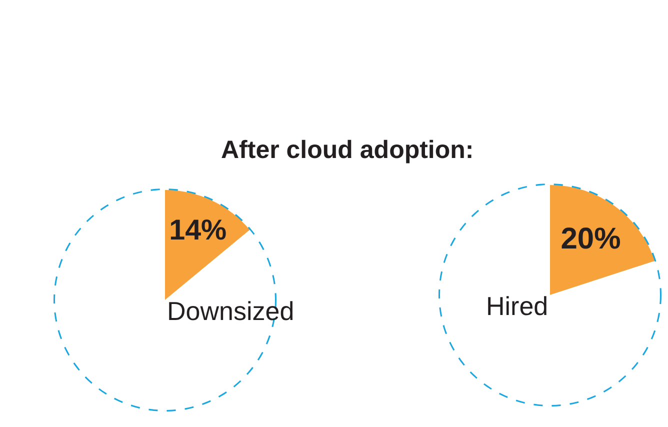  I want to click on text: After cloud adoption:, so click(347, 150).